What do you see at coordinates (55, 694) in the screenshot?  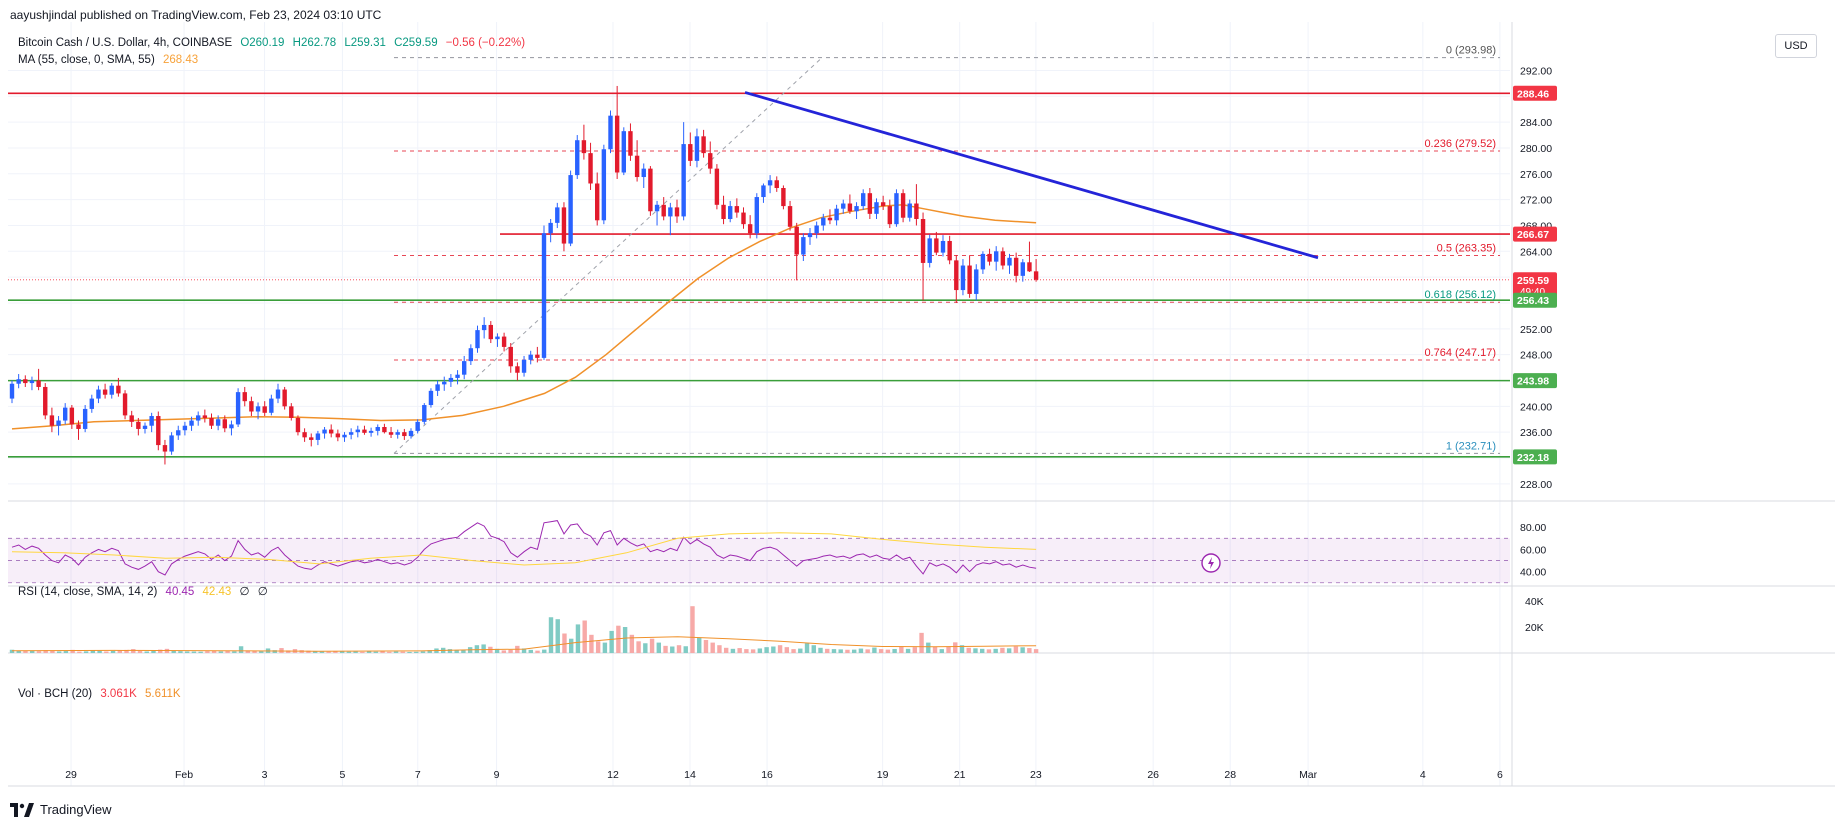 I see `volume-label: Vol · BCH (20)` at bounding box center [55, 694].